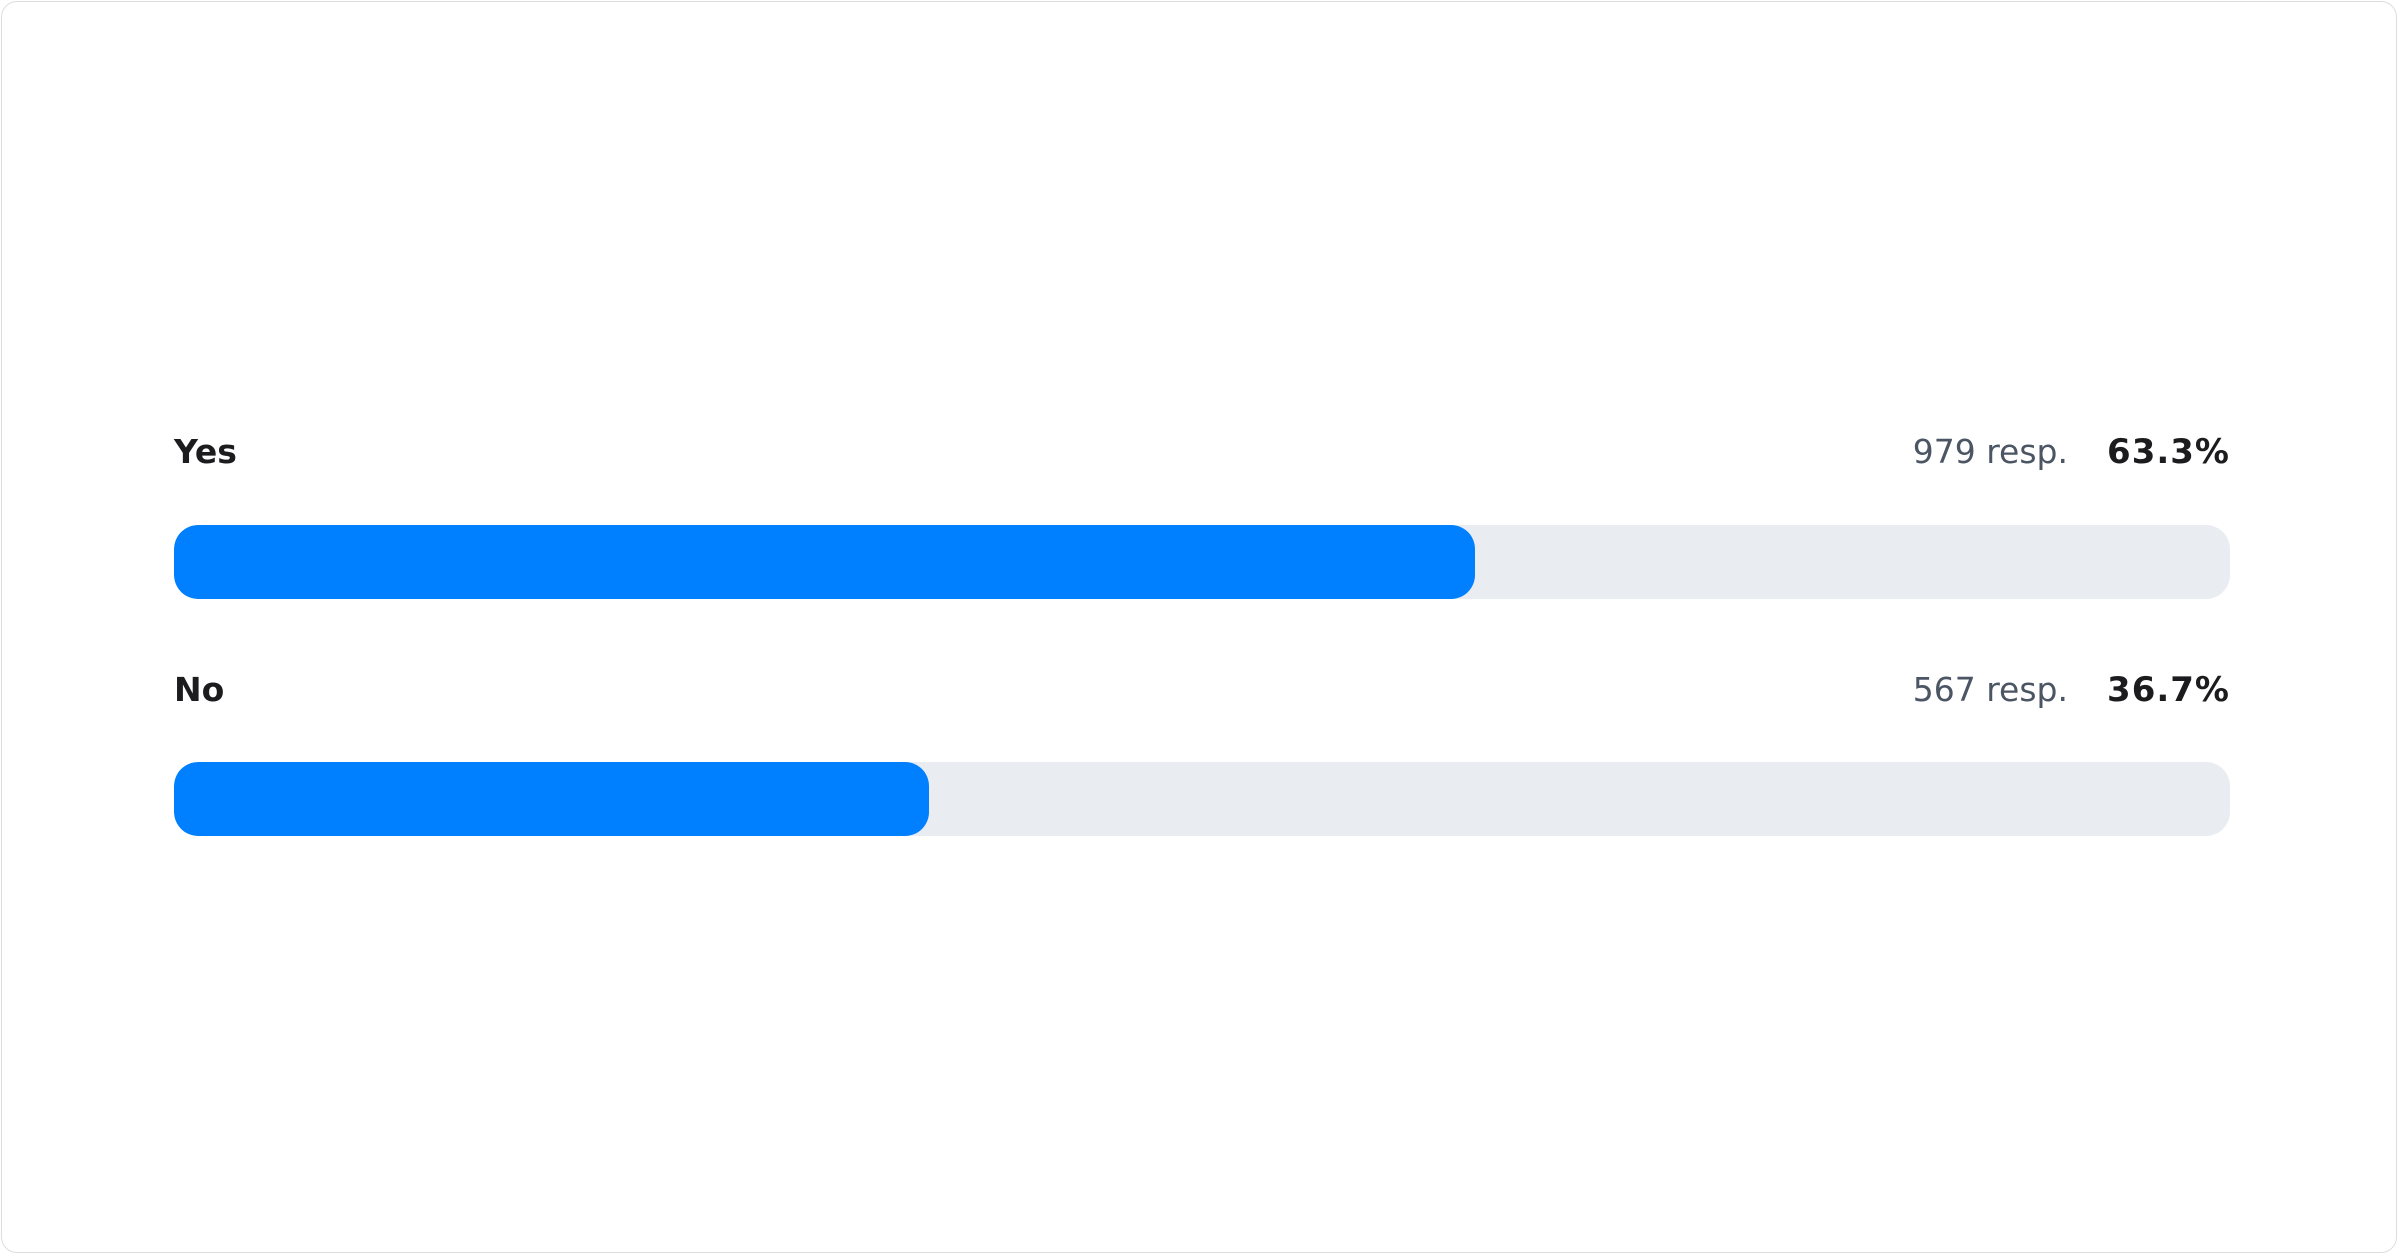  Describe the element at coordinates (551, 799) in the screenshot. I see `progress-fill-no` at that location.